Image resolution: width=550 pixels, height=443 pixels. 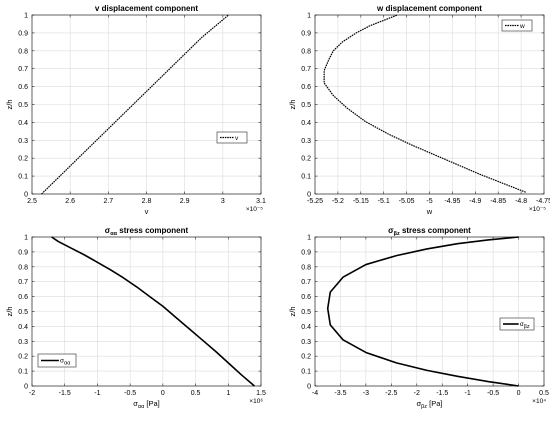 What do you see at coordinates (57, 360) in the screenshot?
I see `legend: σαα` at bounding box center [57, 360].